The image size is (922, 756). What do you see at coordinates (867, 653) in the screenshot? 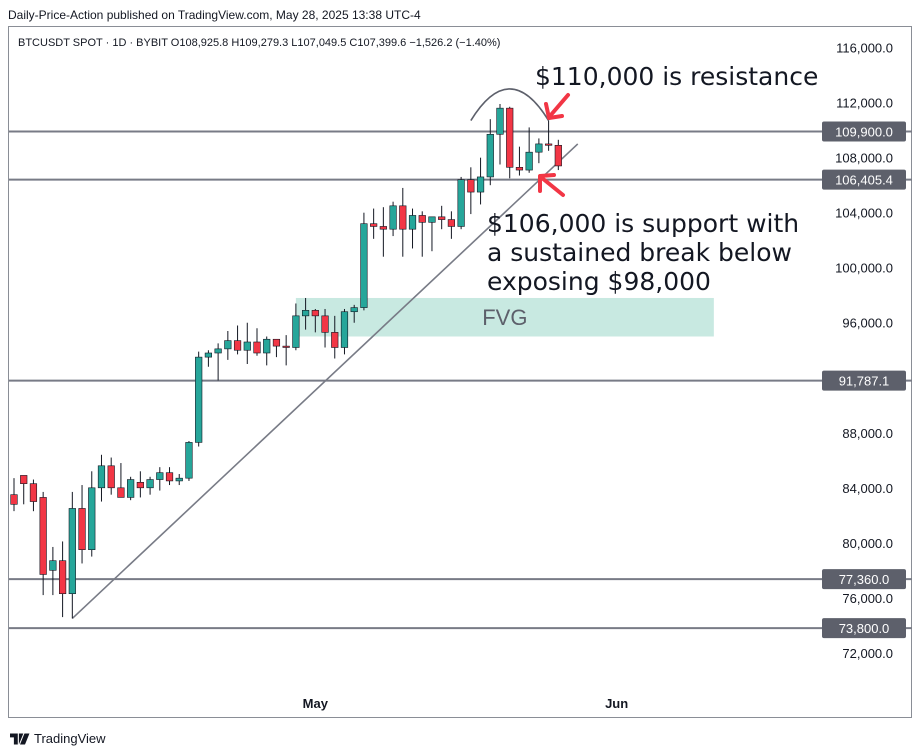
I see `price-axis-tick: 72,000.0` at bounding box center [867, 653].